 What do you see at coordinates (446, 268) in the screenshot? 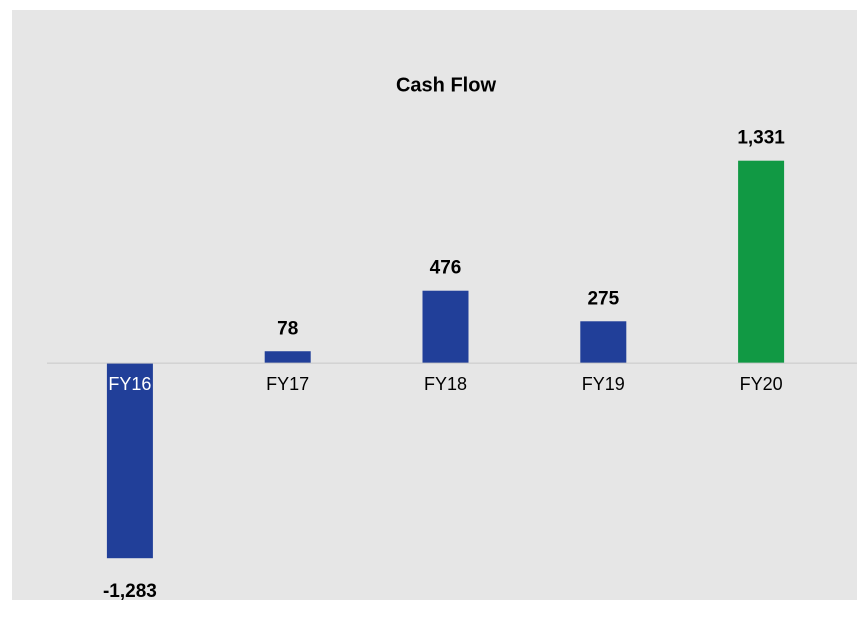
I see `data-label: 476` at bounding box center [446, 268].